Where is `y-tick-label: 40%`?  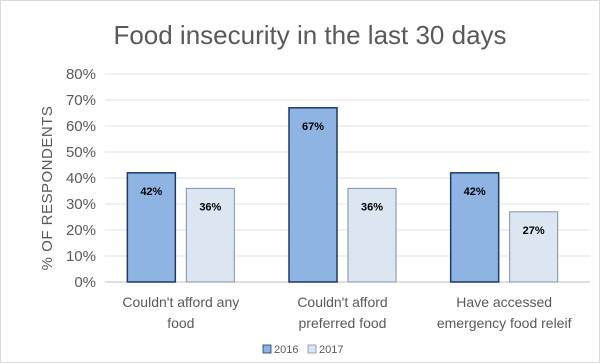
y-tick-label: 40% is located at coordinates (81, 178).